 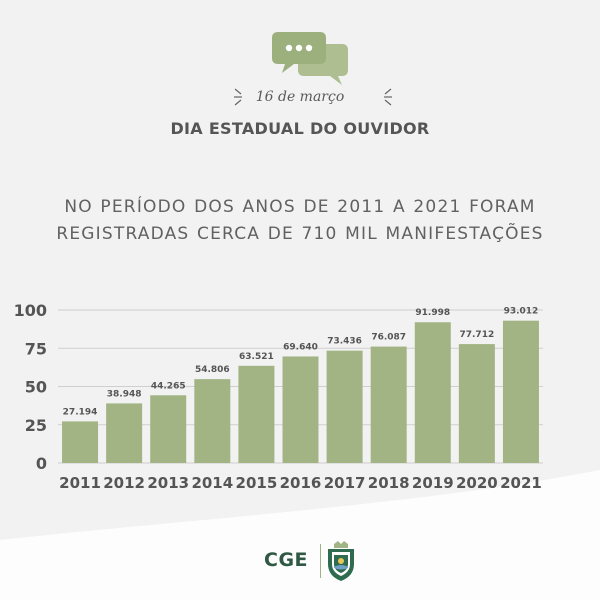 What do you see at coordinates (238, 97) in the screenshot?
I see `sparkle-left-icon` at bounding box center [238, 97].